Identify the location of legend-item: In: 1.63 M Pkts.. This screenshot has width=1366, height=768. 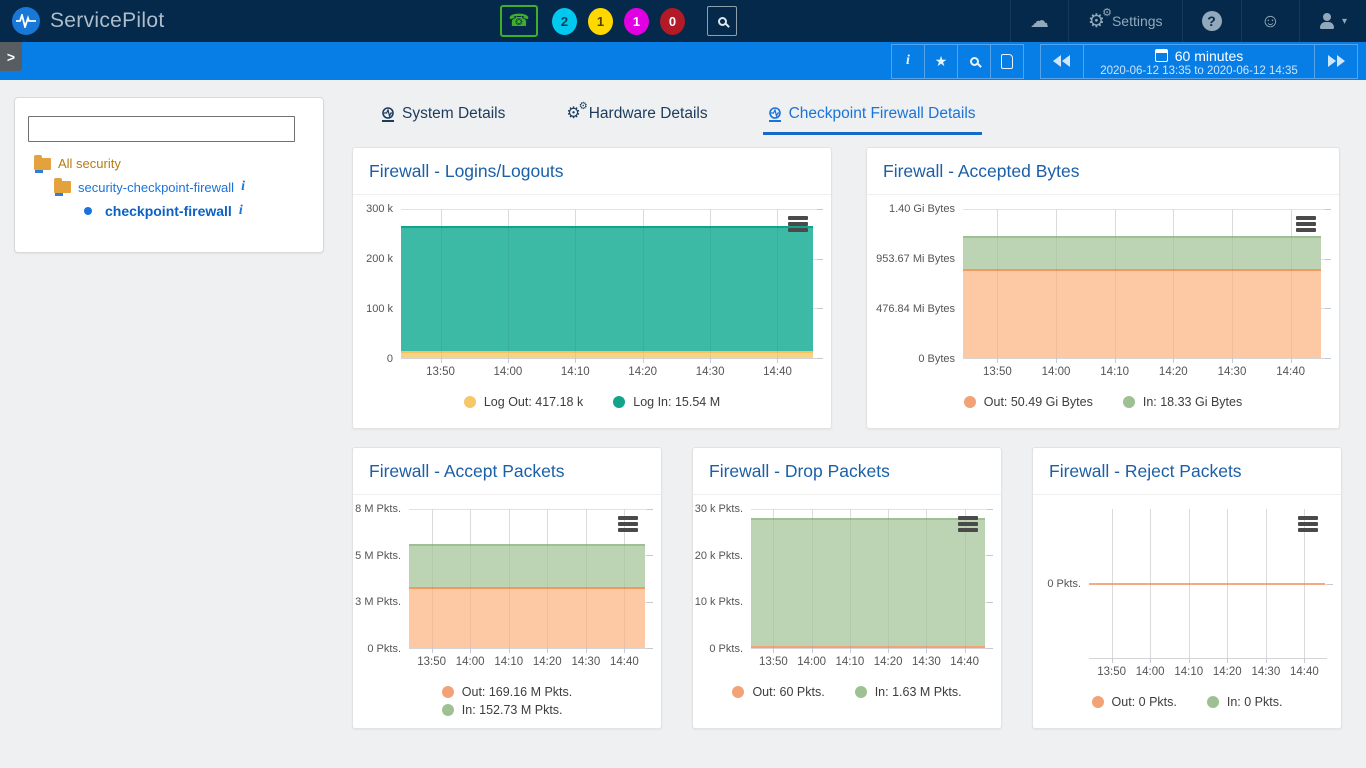
(908, 692).